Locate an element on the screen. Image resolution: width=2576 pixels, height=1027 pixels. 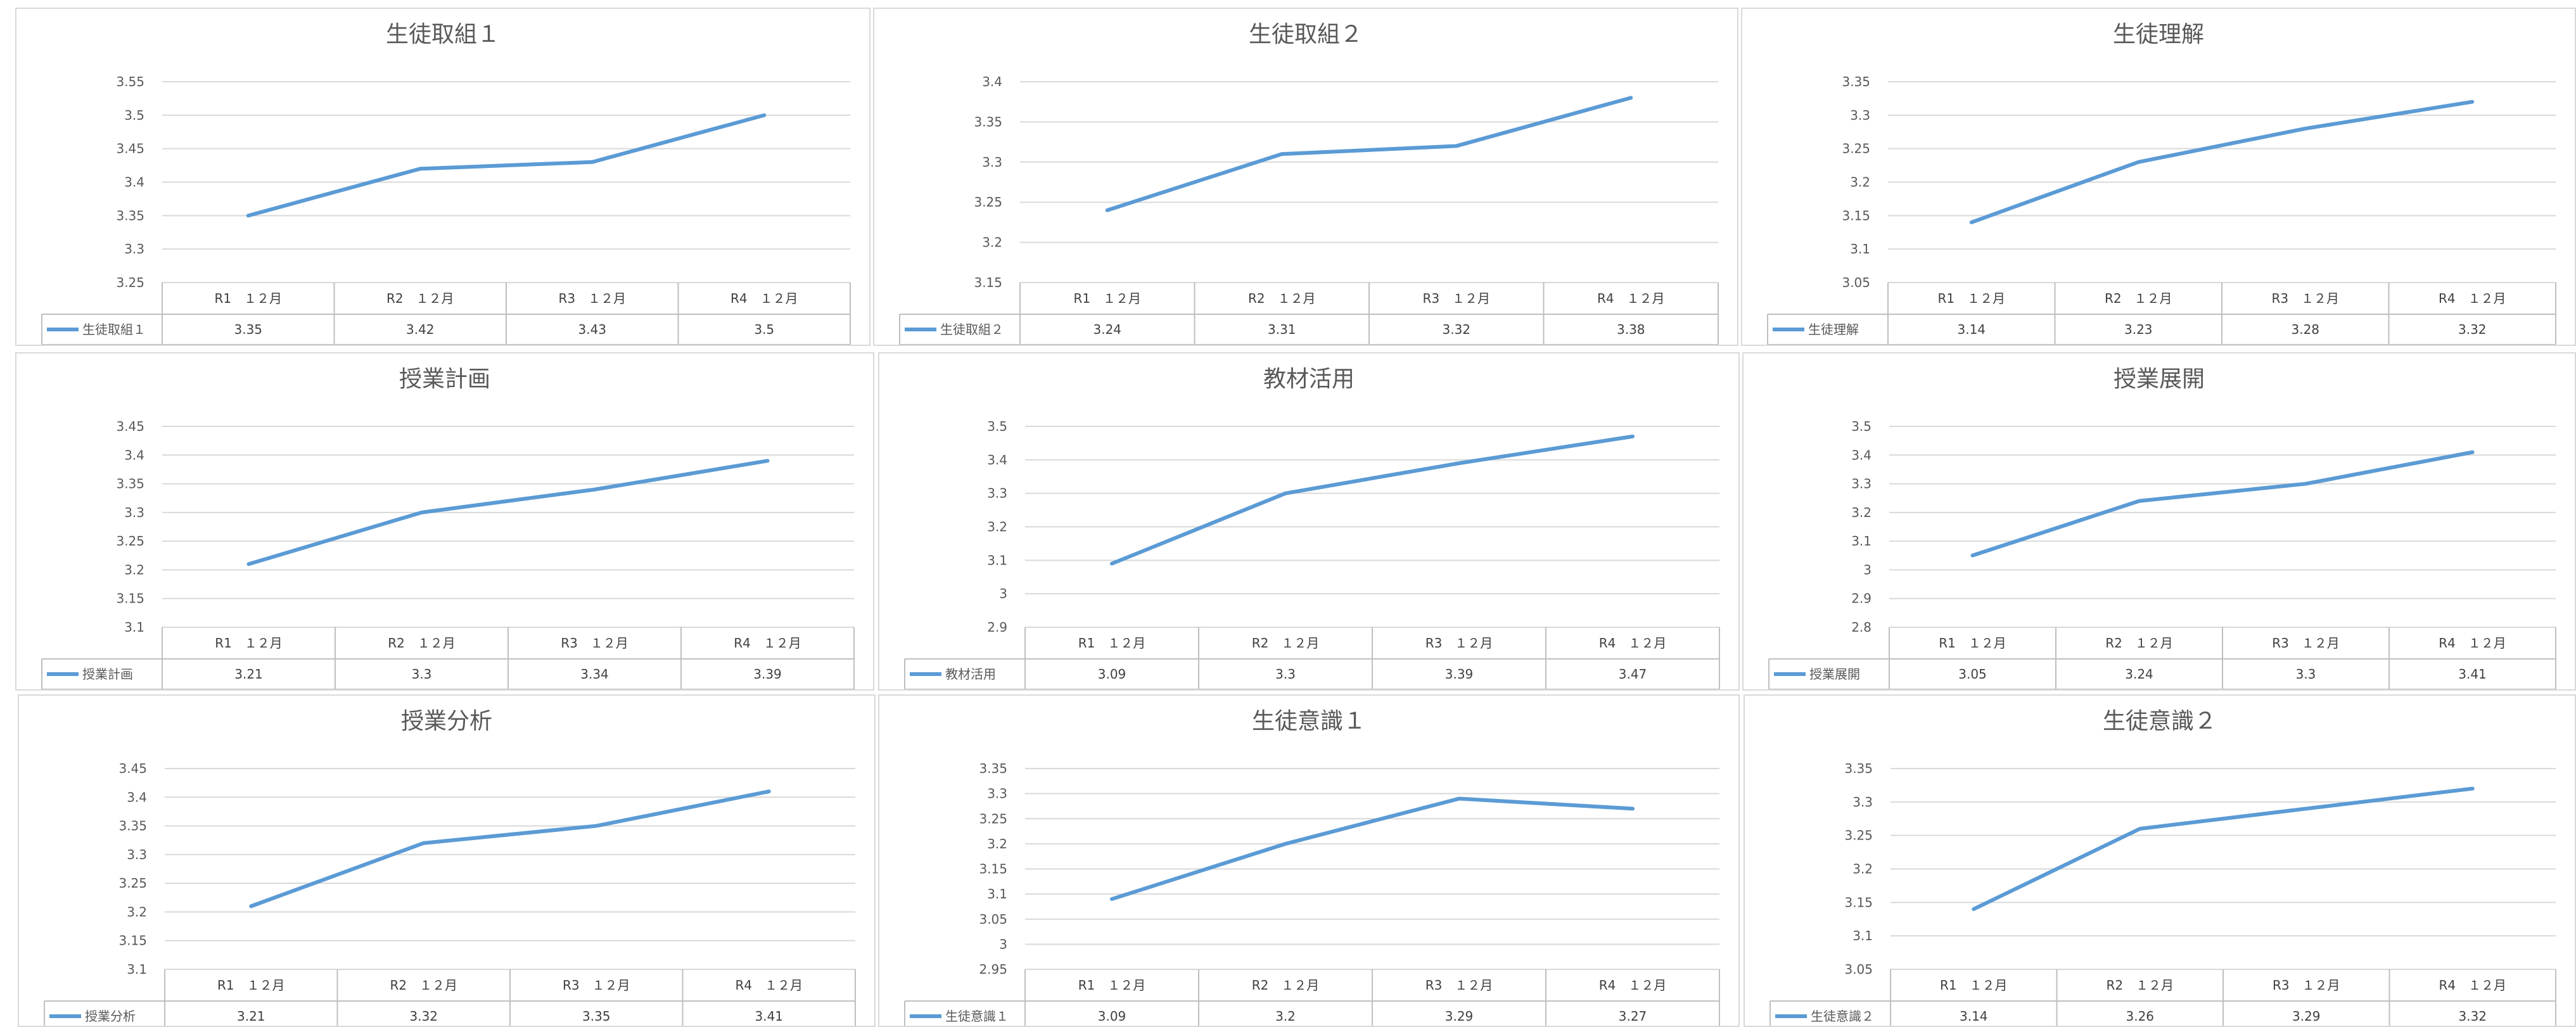
legend-series-name: 授業展開 is located at coordinates (1835, 674).